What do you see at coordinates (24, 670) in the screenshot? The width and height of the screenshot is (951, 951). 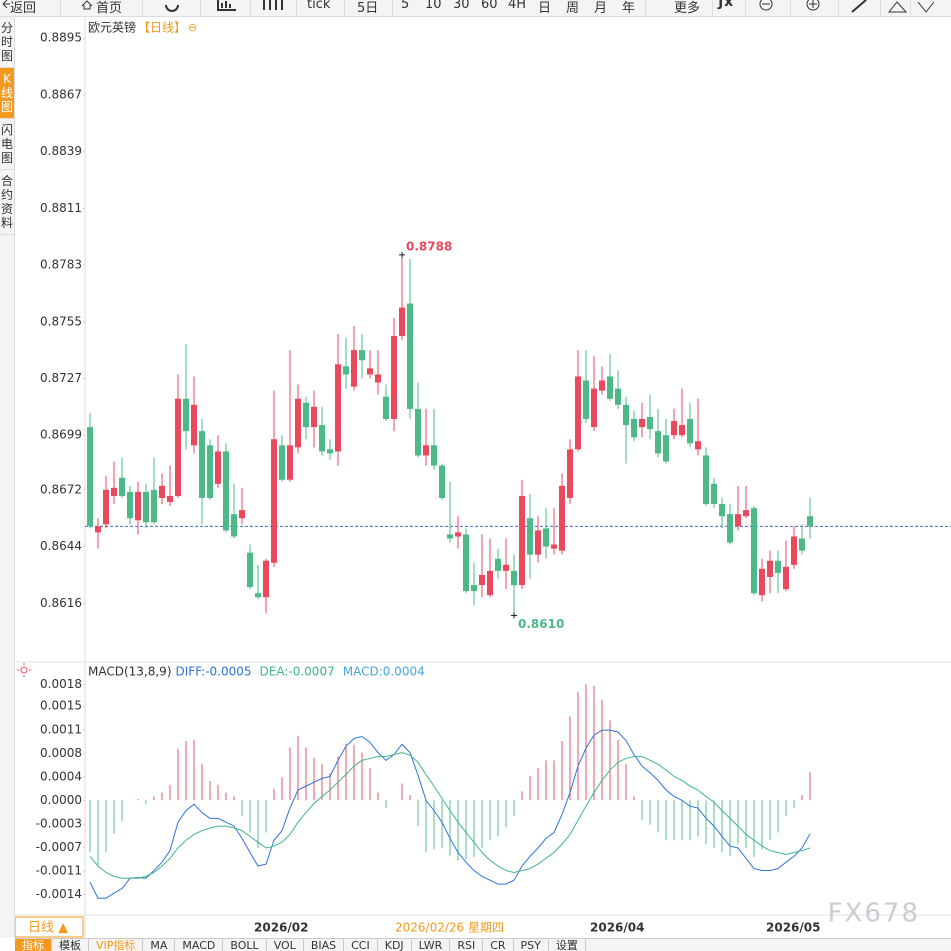 I see `macd-settings-icon` at bounding box center [24, 670].